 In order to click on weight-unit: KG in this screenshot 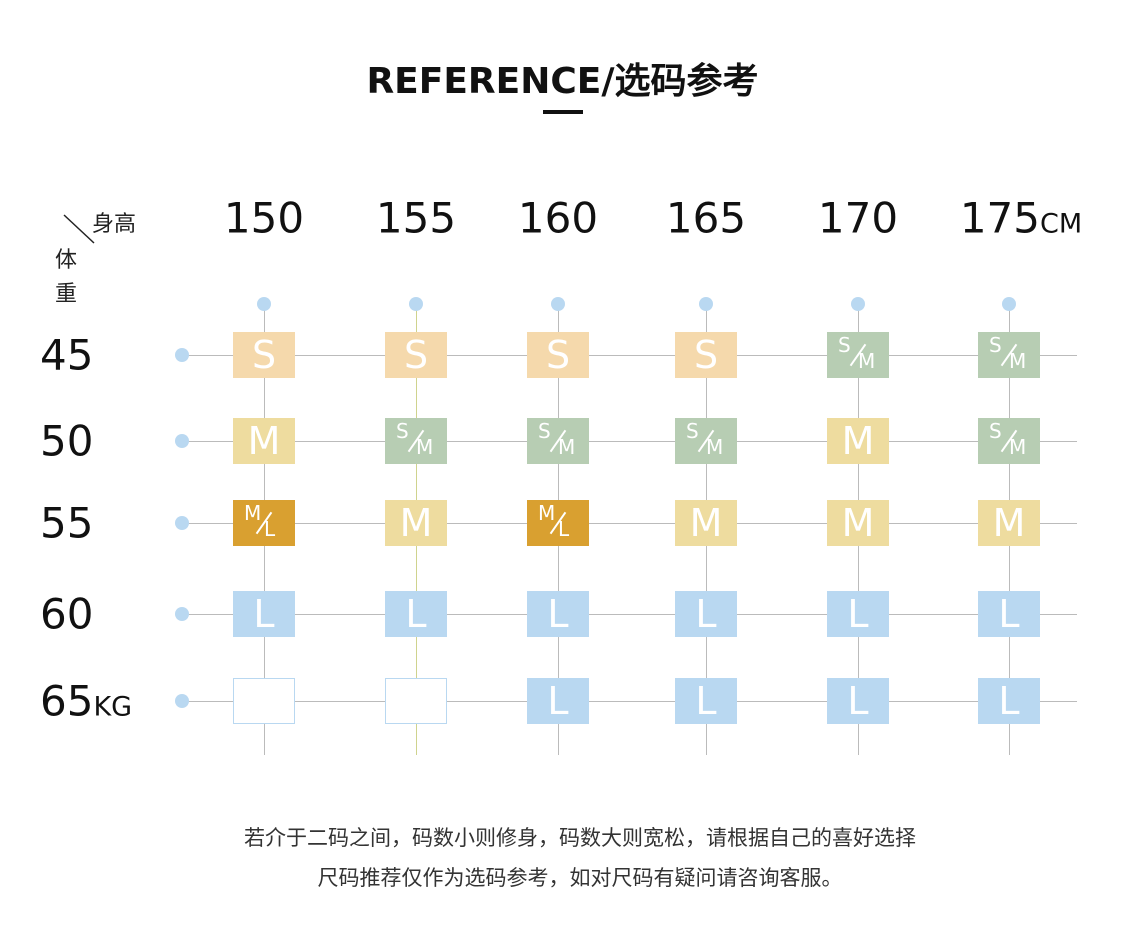, I will do `click(113, 707)`.